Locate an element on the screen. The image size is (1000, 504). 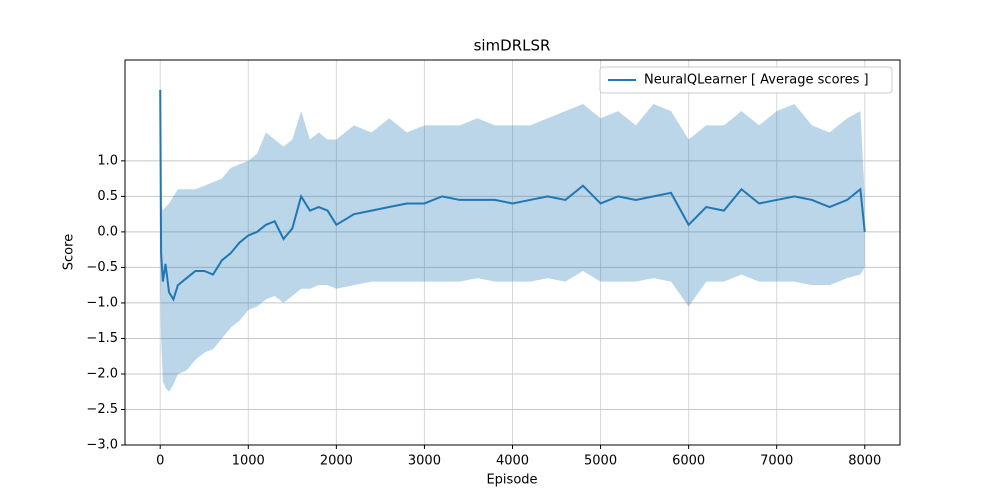
legend-box is located at coordinates (746, 80).